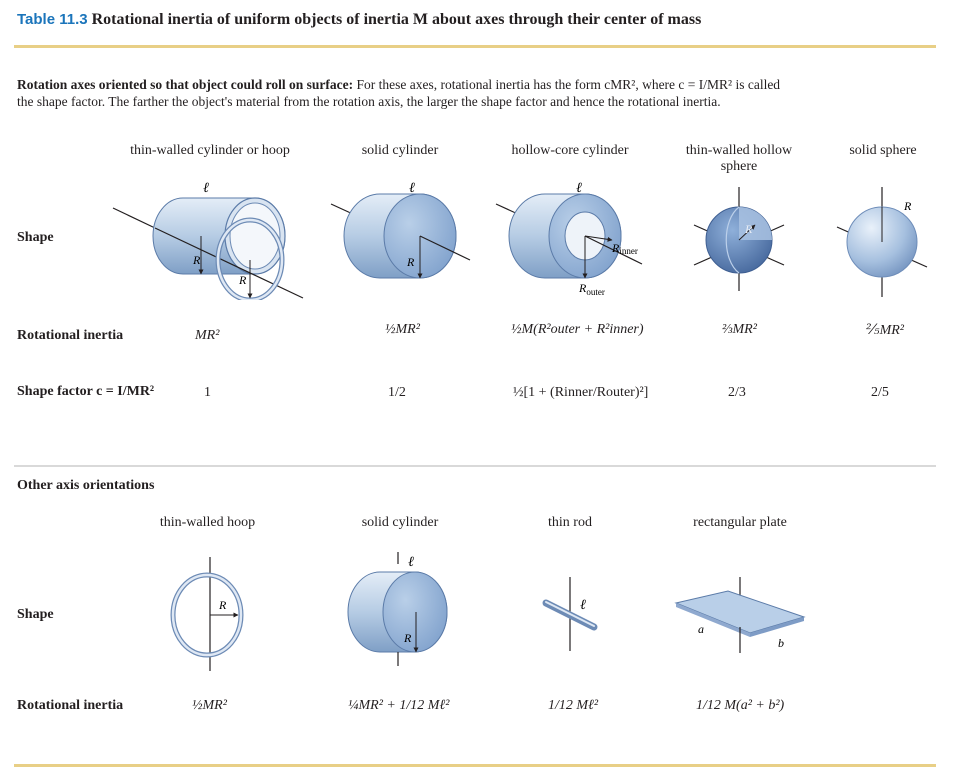  I want to click on inertia-text: ⅖MR², so click(885, 330).